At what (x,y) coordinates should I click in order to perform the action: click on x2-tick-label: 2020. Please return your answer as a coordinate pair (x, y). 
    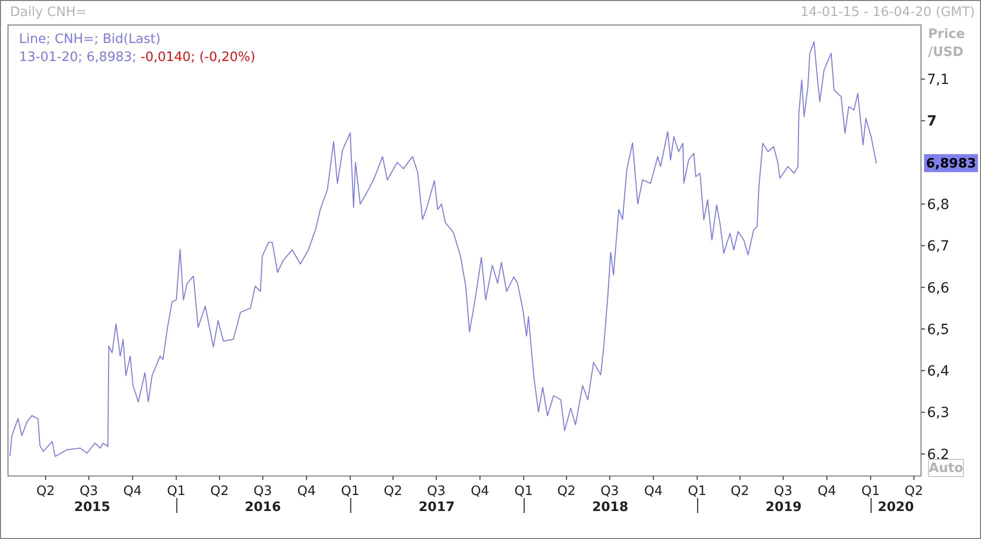
    Looking at the image, I should click on (896, 507).